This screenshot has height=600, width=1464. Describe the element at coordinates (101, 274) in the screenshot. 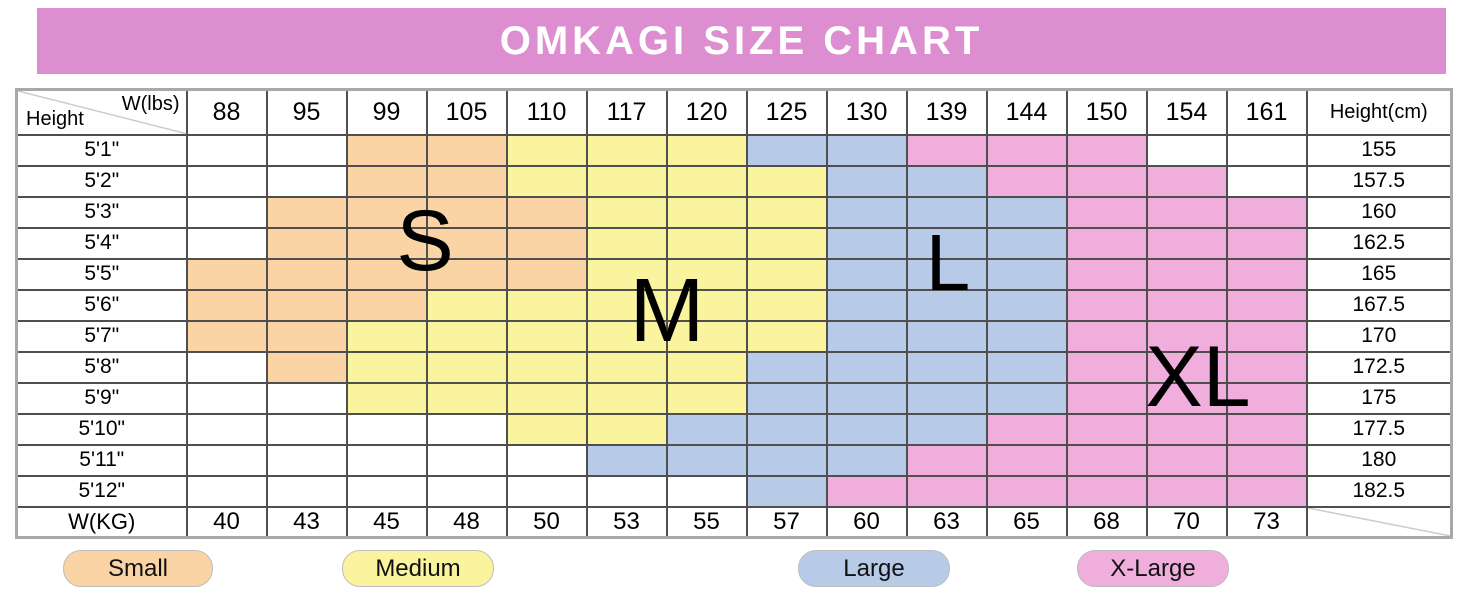

I see `row-height-label: 5'5"` at that location.